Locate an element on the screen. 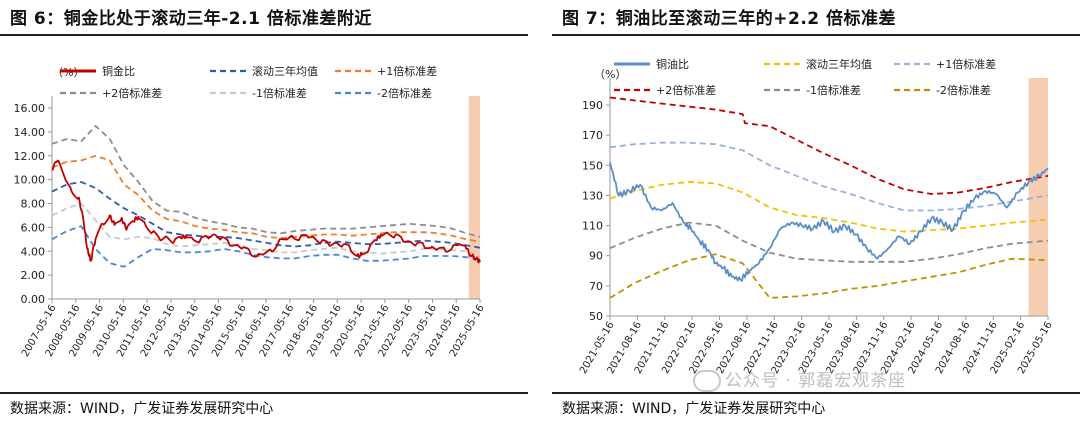  y-tick-label: 110 is located at coordinates (592, 226).